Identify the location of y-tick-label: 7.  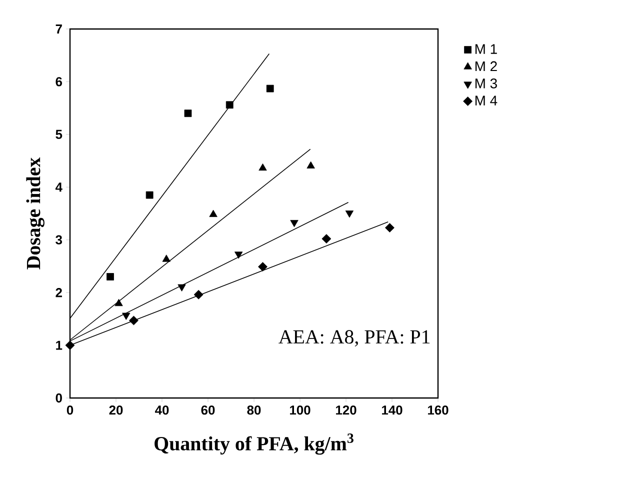
(59, 29).